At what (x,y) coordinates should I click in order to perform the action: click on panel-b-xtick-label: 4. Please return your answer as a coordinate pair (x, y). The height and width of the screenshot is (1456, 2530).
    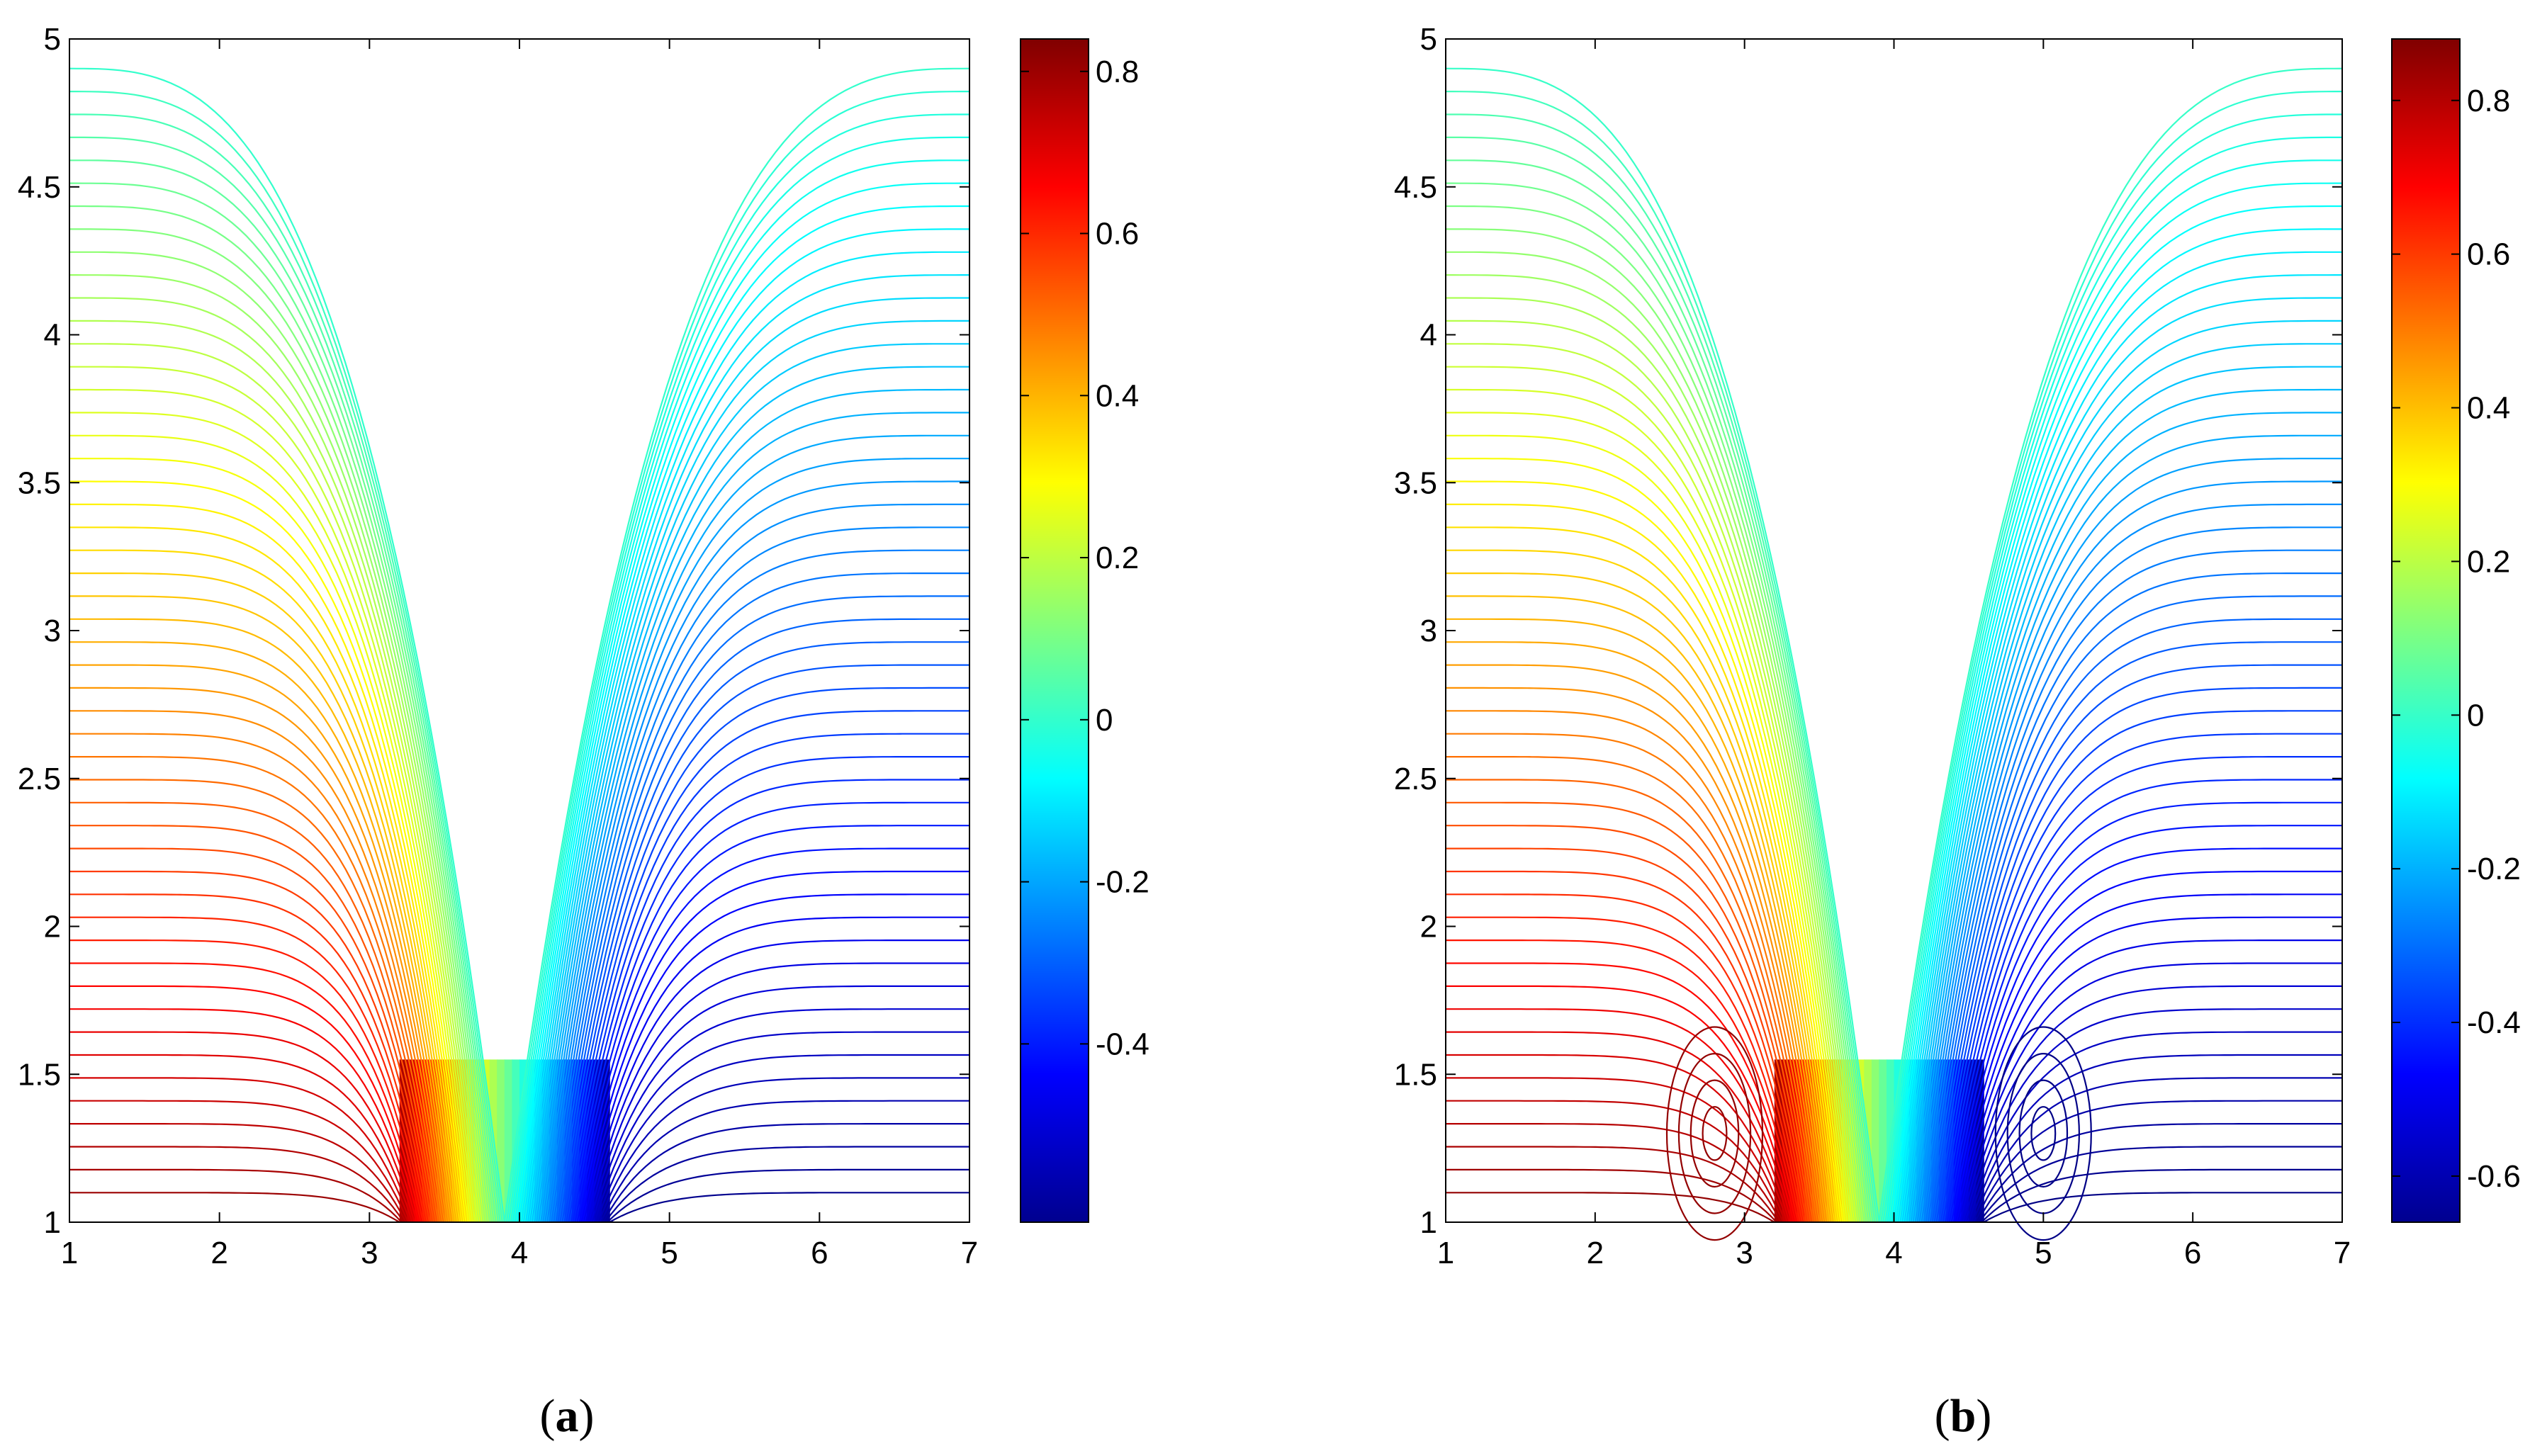
    Looking at the image, I should click on (1894, 1253).